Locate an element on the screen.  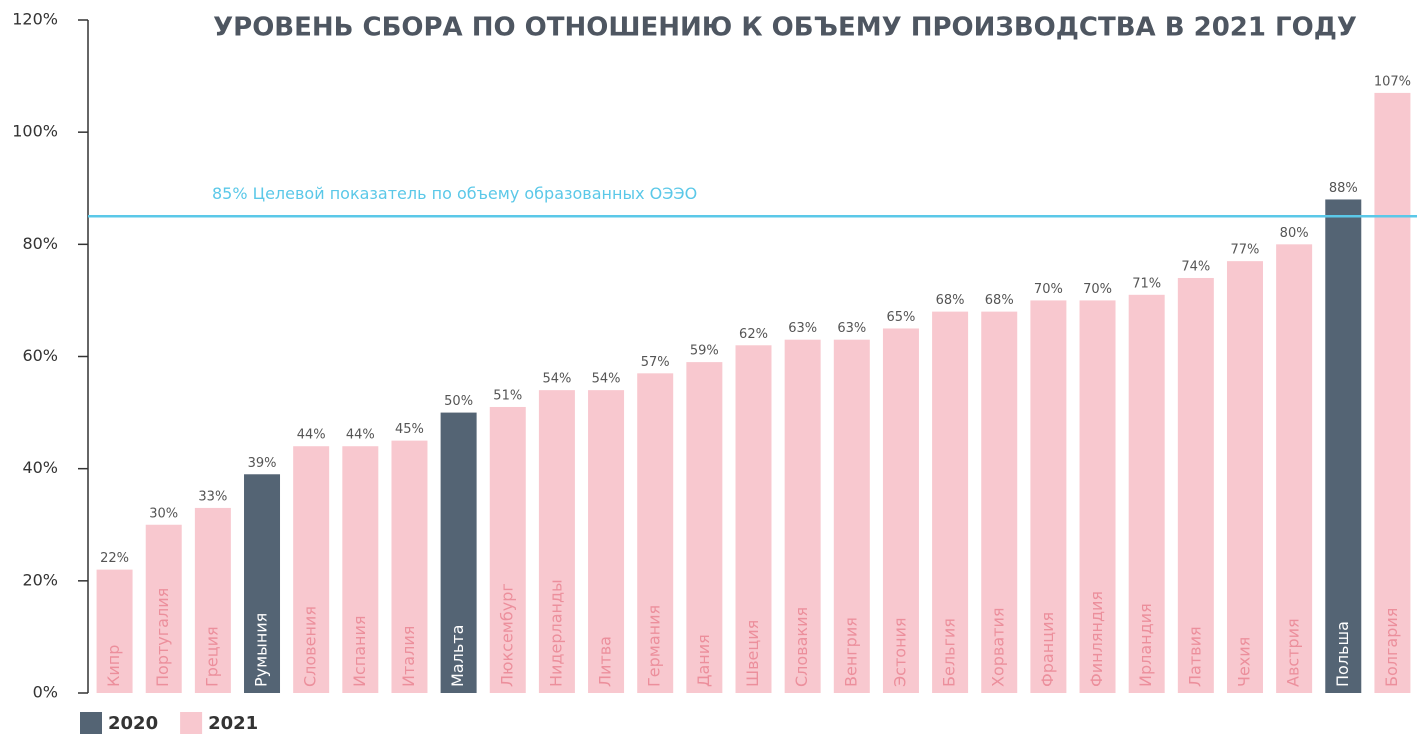
value-label: 77% is located at coordinates (1245, 250).